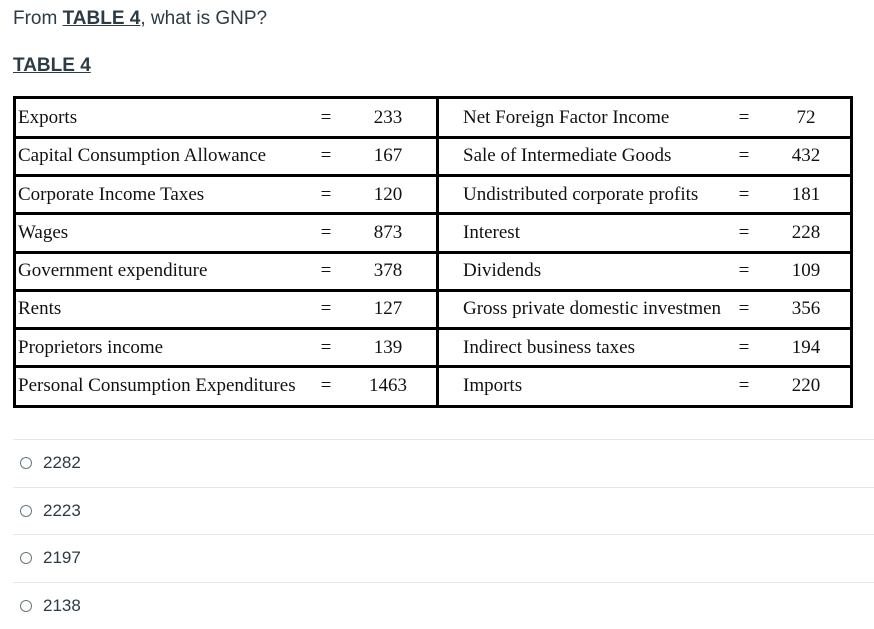  Describe the element at coordinates (62, 606) in the screenshot. I see `answer-label: 2138` at that location.